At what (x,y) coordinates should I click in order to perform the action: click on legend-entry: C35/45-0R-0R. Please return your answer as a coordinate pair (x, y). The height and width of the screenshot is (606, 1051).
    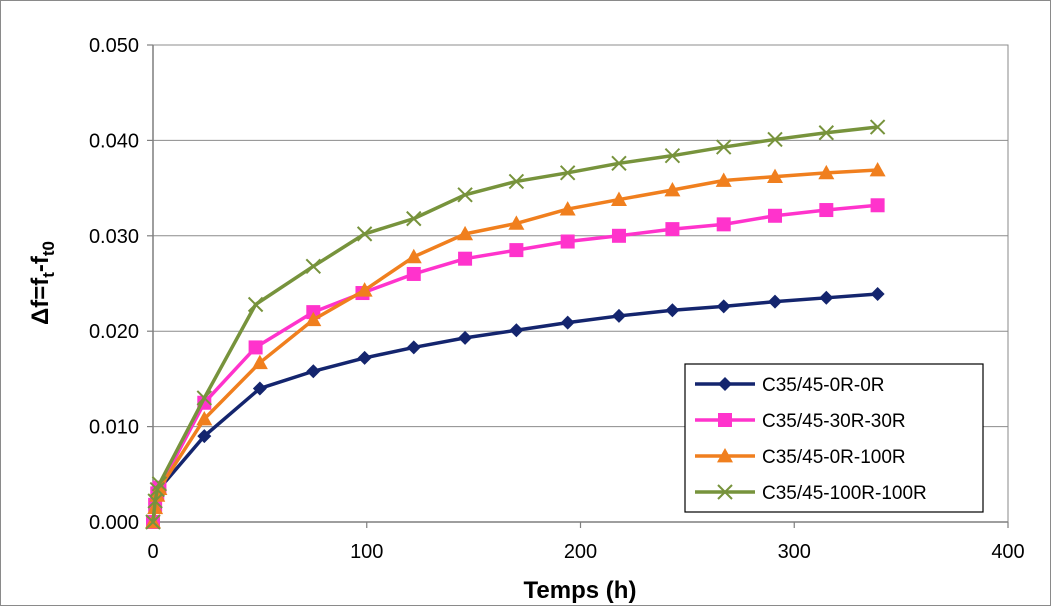
    Looking at the image, I should click on (790, 385).